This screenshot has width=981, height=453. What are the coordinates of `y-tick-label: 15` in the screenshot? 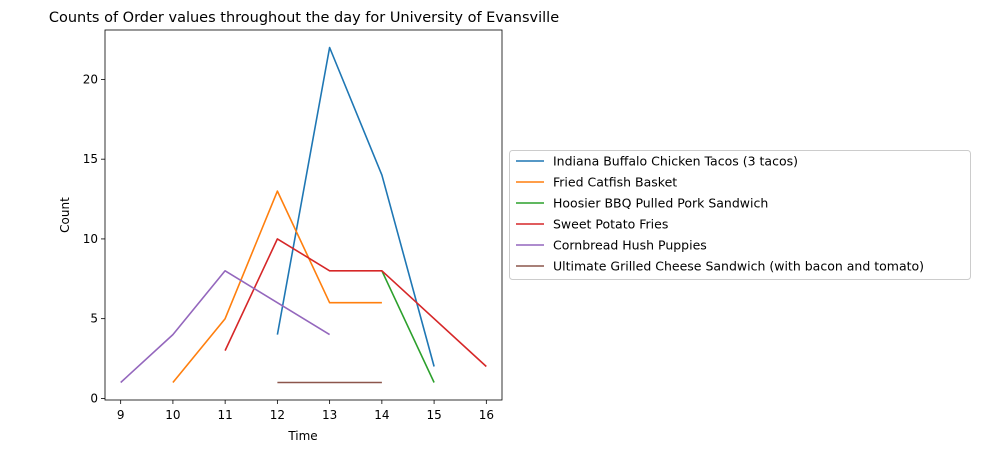 It's located at (90, 159).